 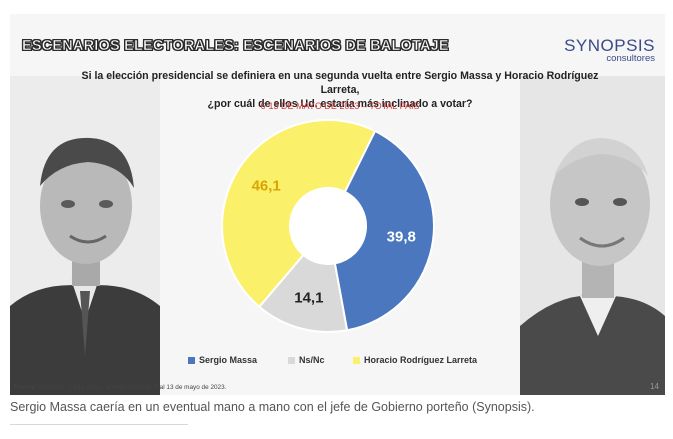 I want to click on donut-hole, so click(x=328, y=226).